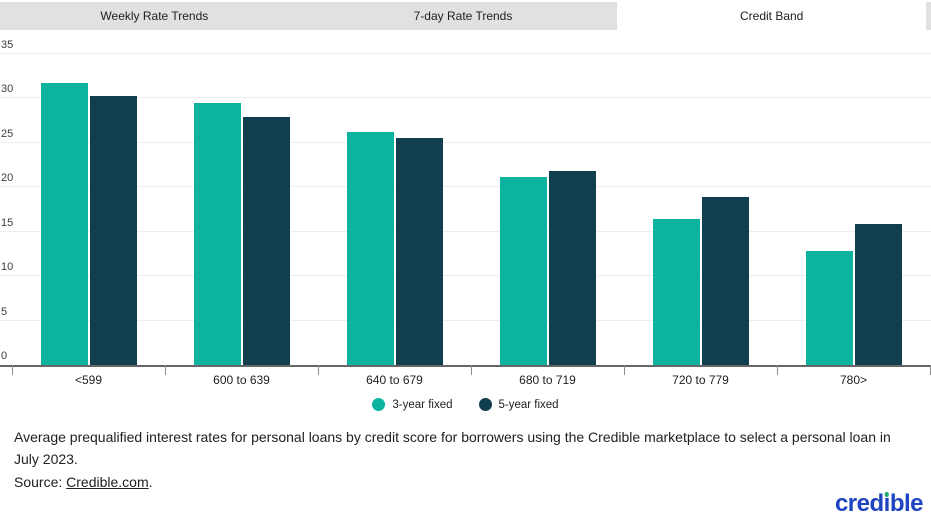  I want to click on y-axis-tick-label: 35, so click(7, 45).